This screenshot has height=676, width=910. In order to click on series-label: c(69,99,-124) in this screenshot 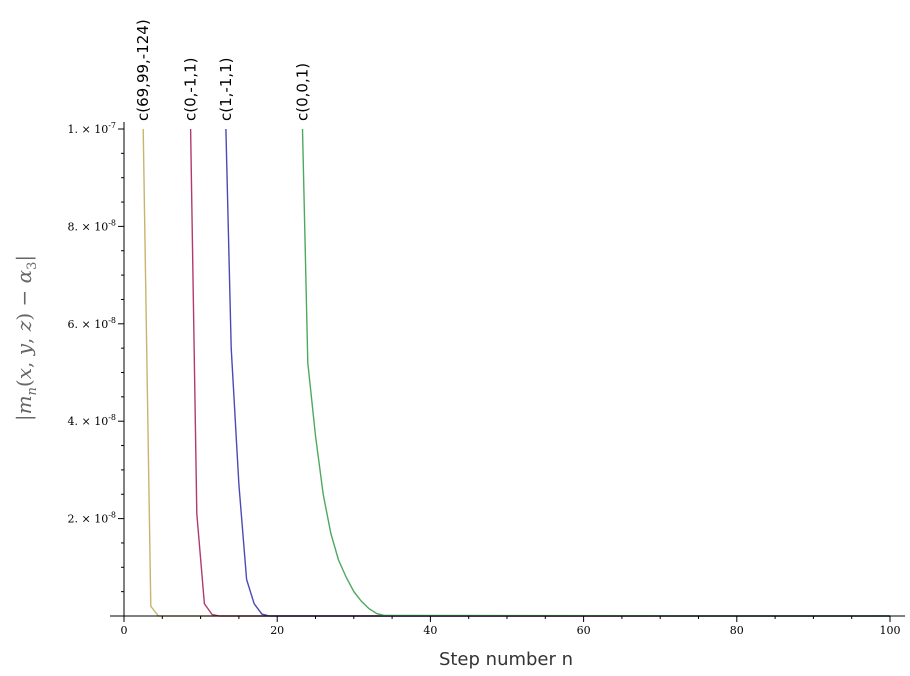, I will do `click(143, 70)`.